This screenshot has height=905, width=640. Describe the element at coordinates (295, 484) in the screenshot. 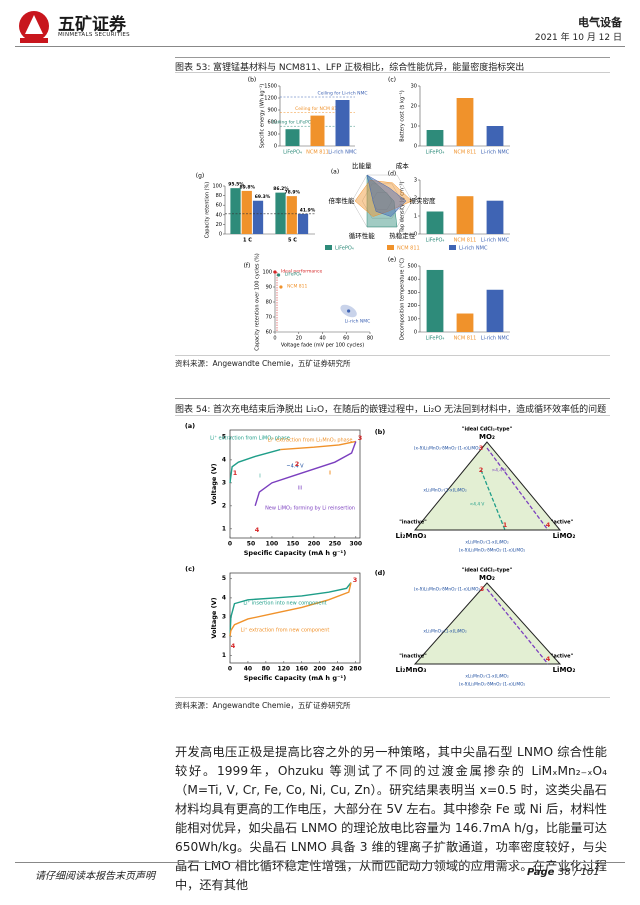

I see `plot-frame` at that location.